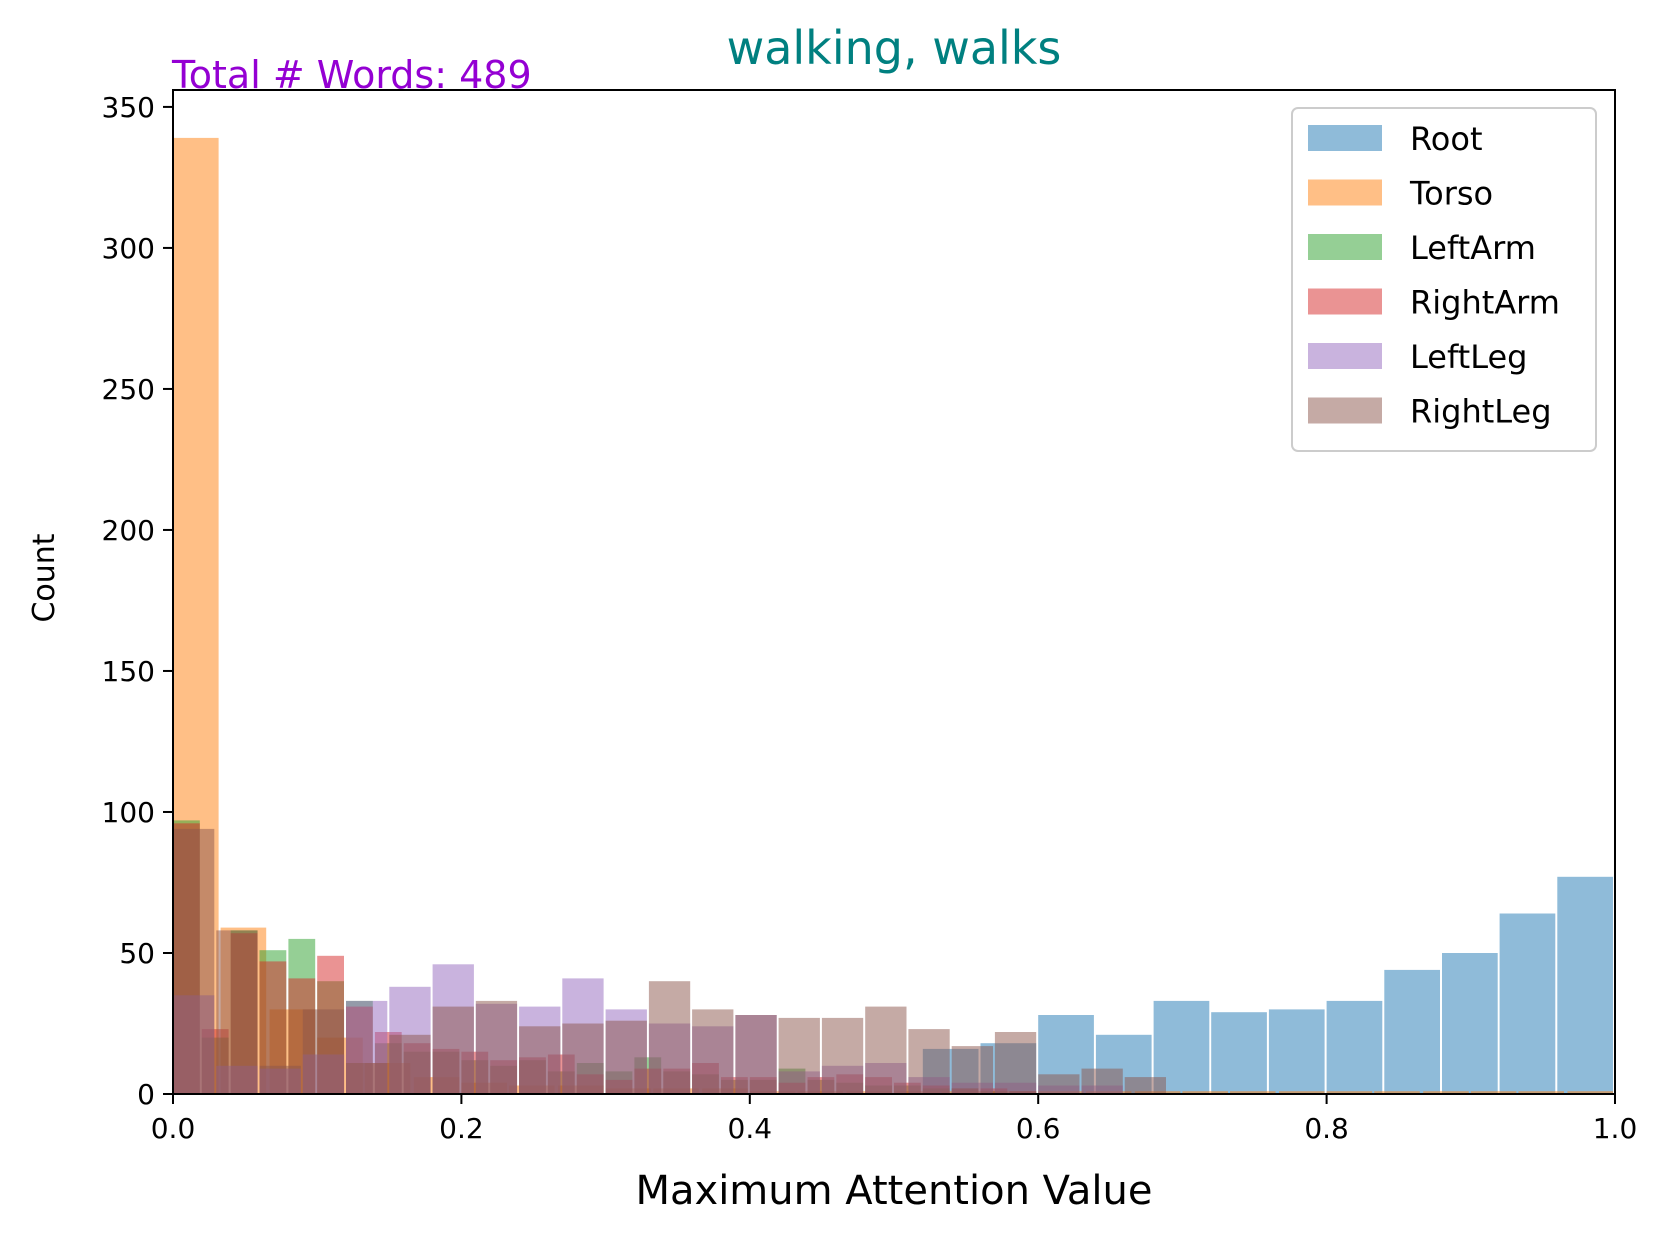 This screenshot has height=1237, width=1662. Describe the element at coordinates (1345, 192) in the screenshot. I see `legend-swatch-torso` at that location.